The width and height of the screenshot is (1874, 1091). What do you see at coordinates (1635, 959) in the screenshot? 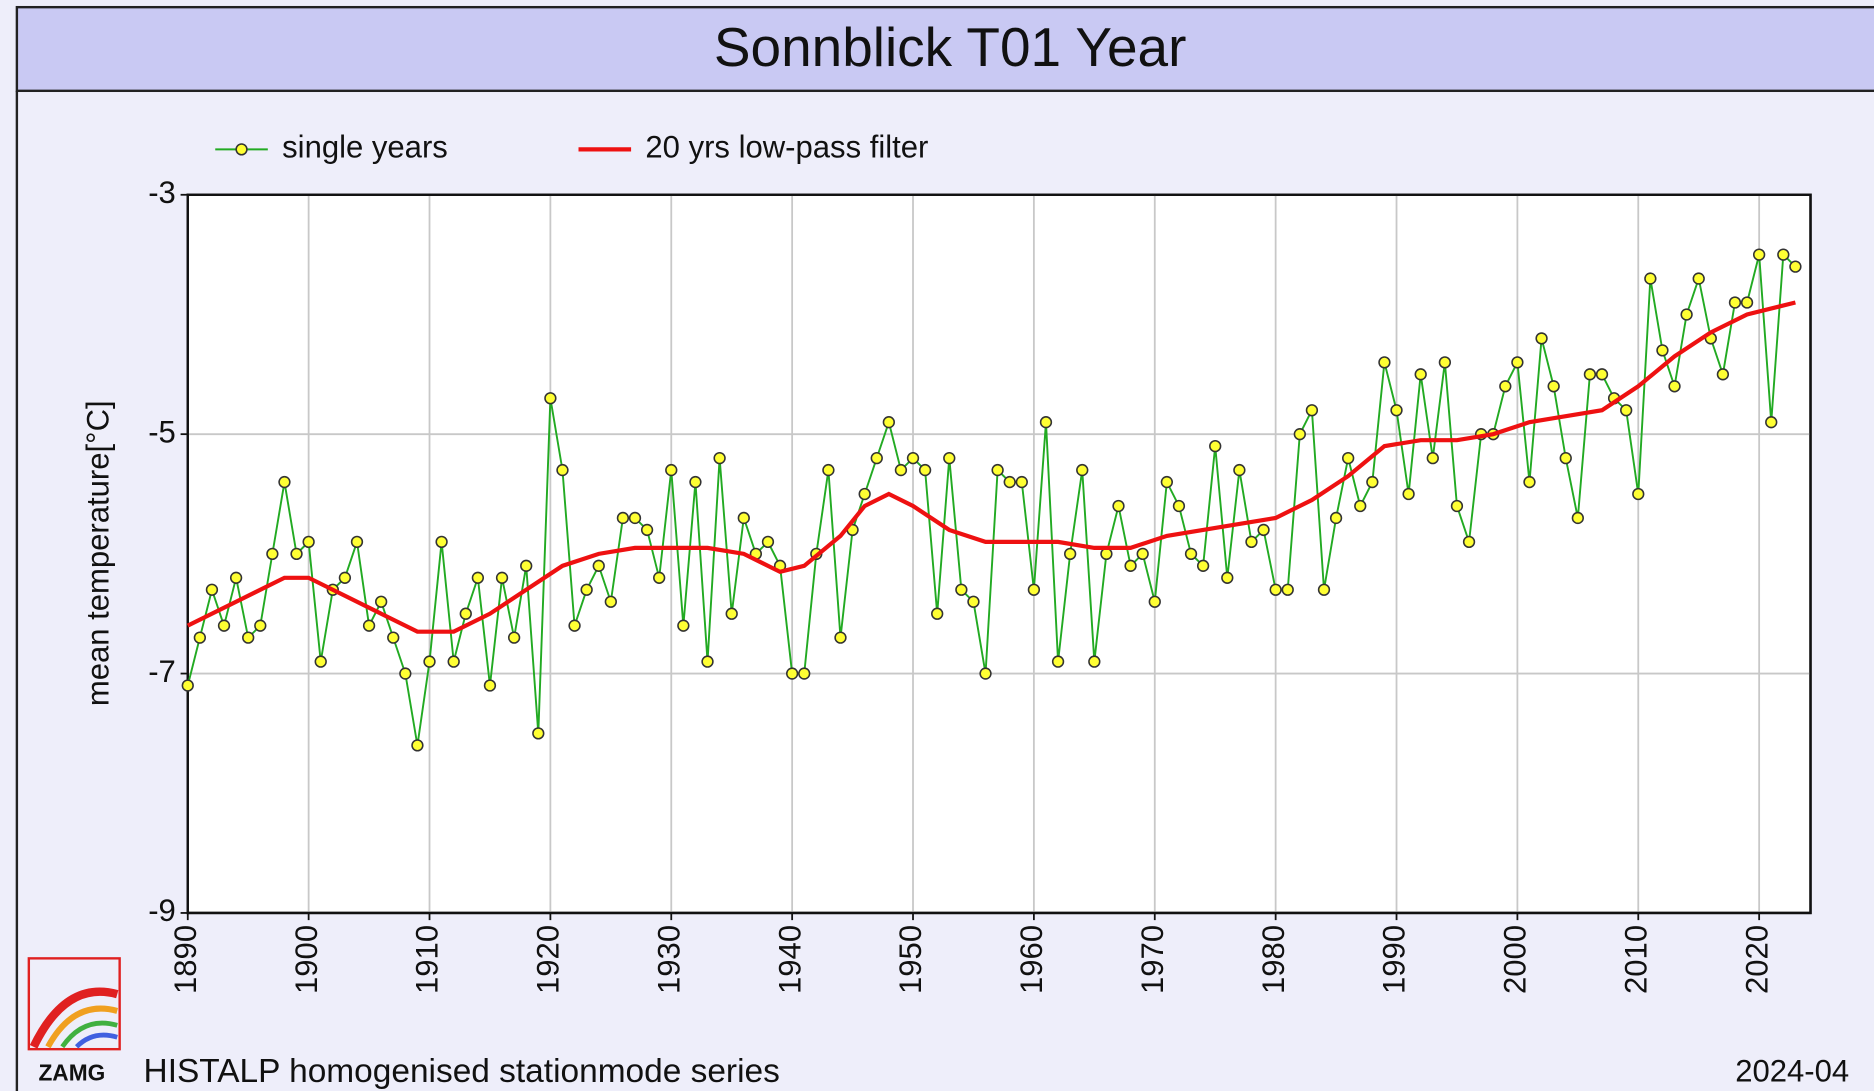
I see `x-tick-label: 2010` at bounding box center [1635, 959].